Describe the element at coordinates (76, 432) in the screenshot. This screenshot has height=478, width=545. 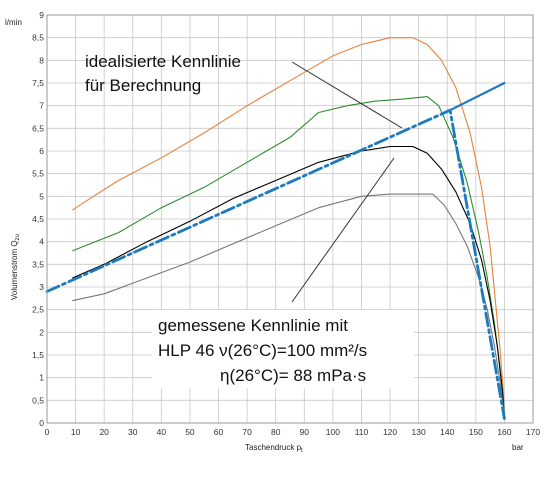
I see `x-tick-label: 10` at that location.